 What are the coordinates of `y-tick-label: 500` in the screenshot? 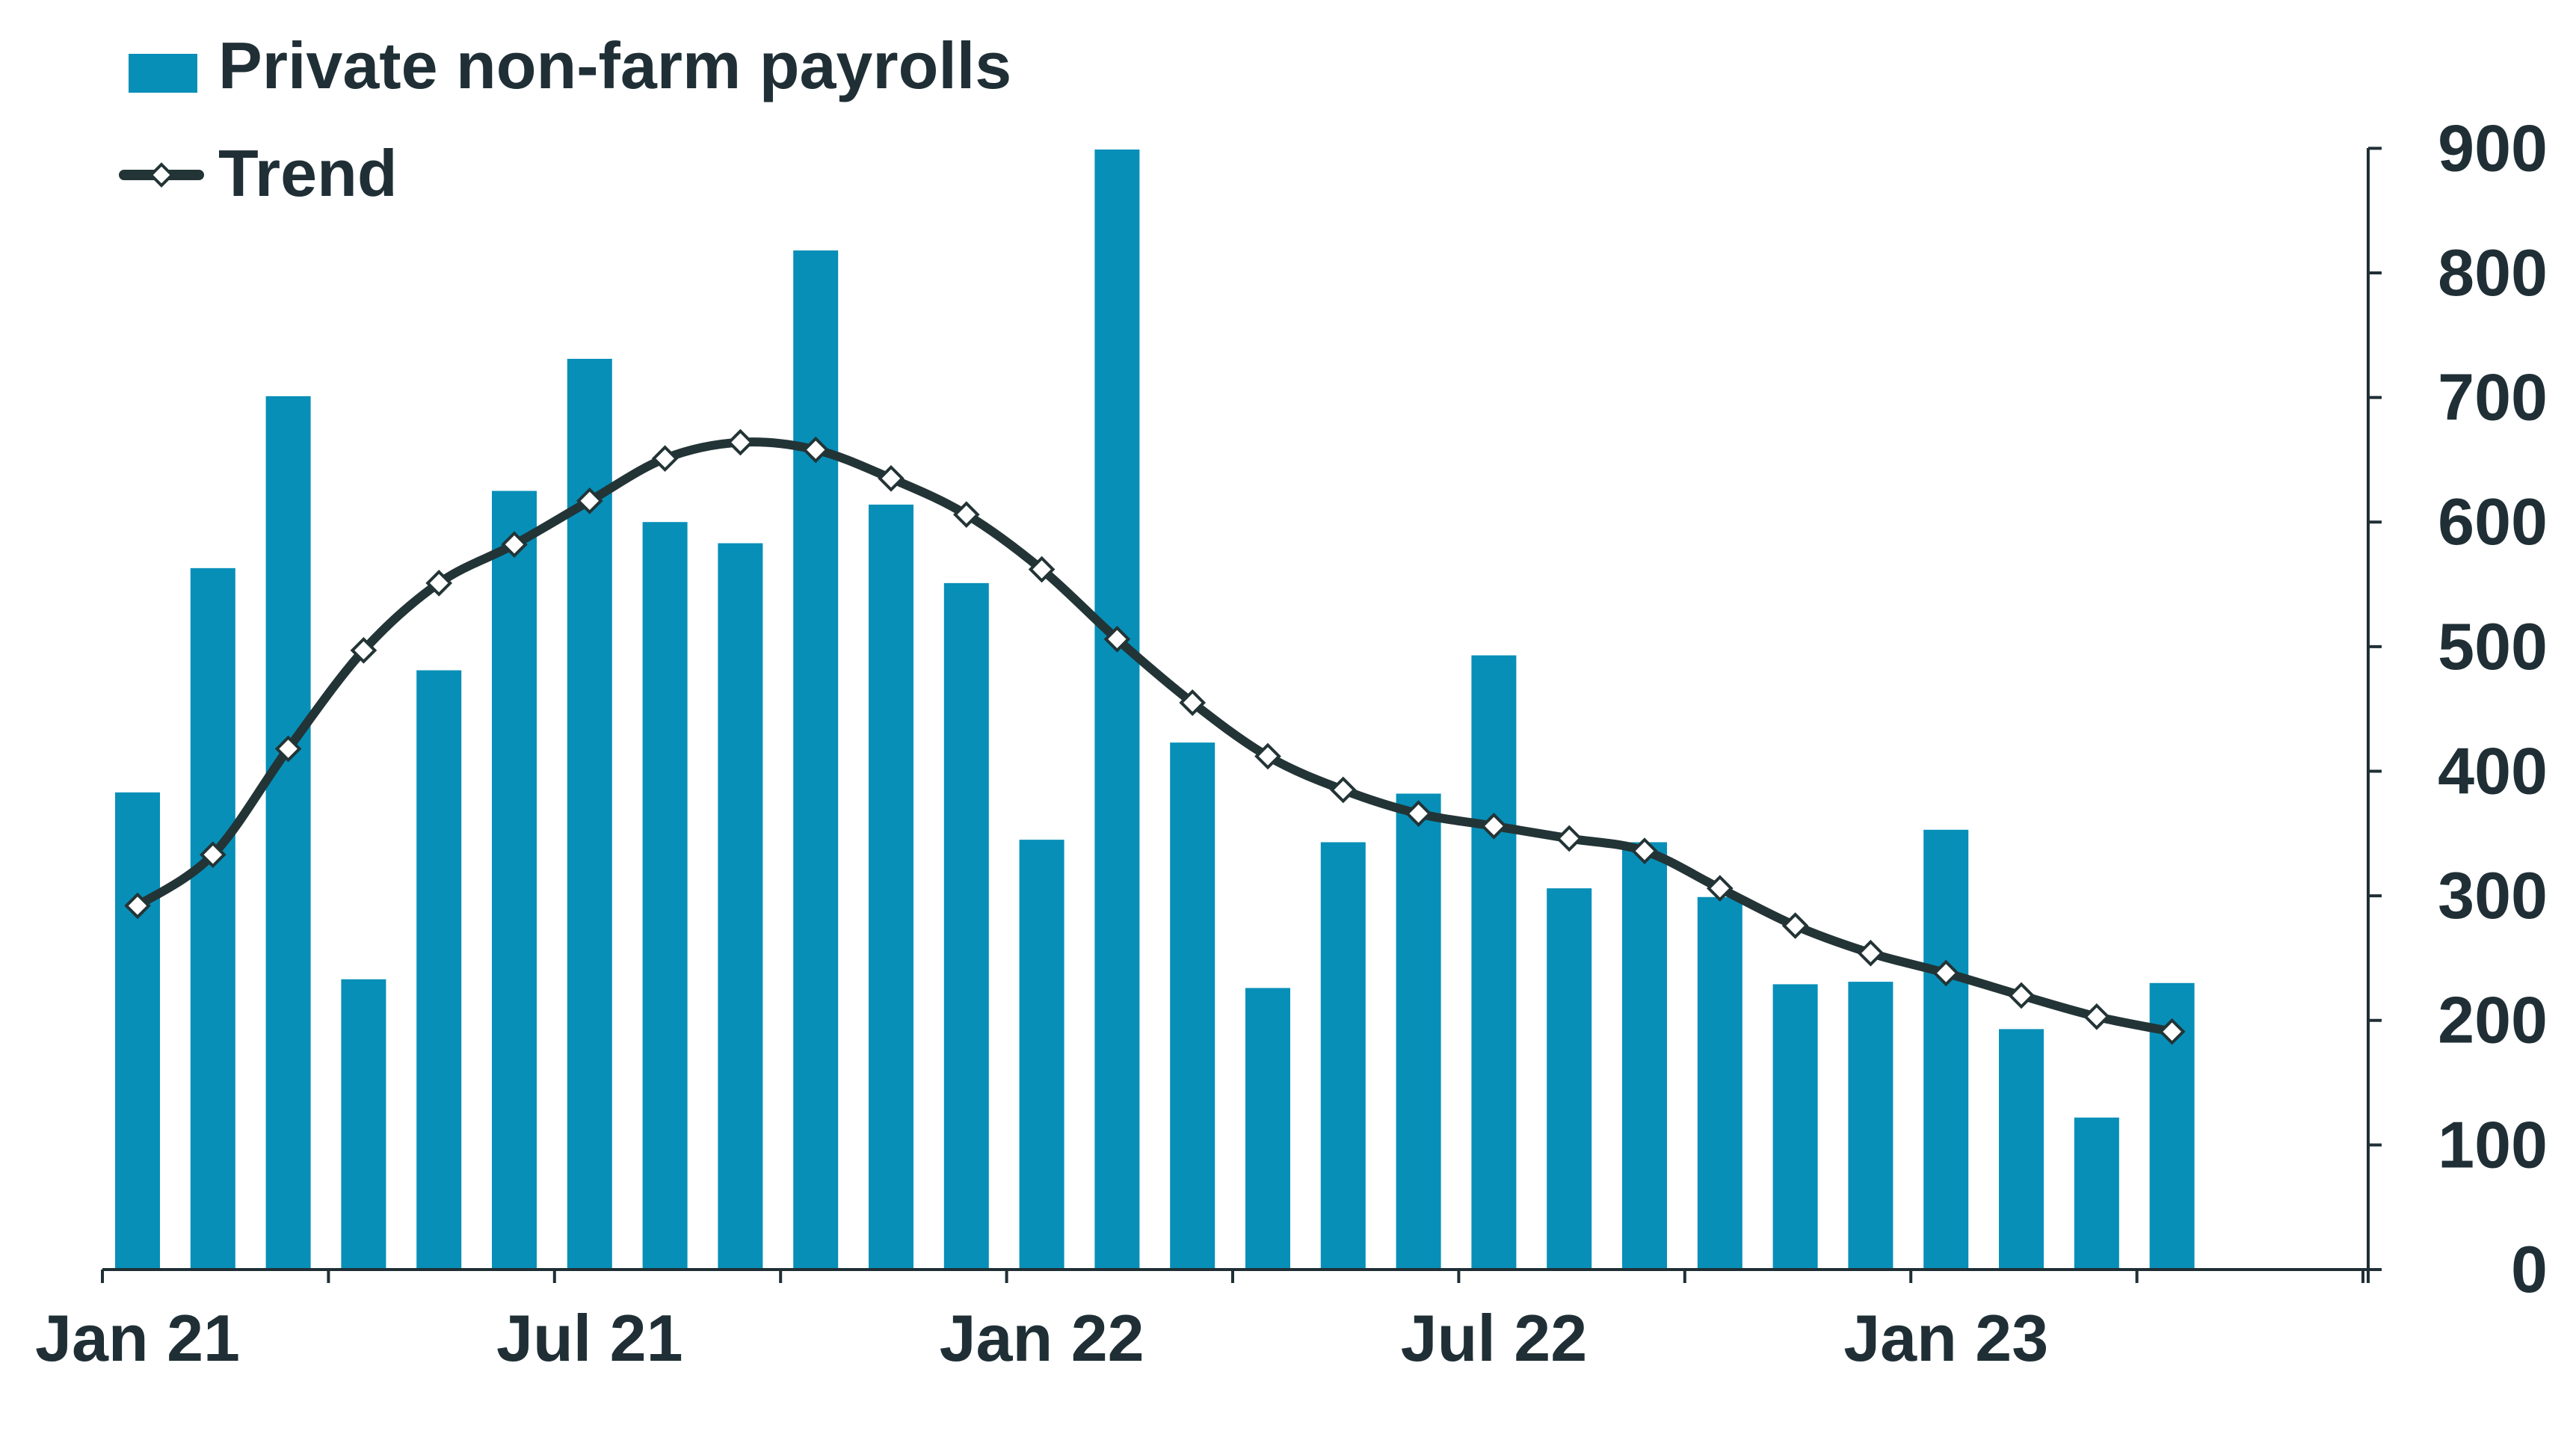 It's located at (2493, 646).